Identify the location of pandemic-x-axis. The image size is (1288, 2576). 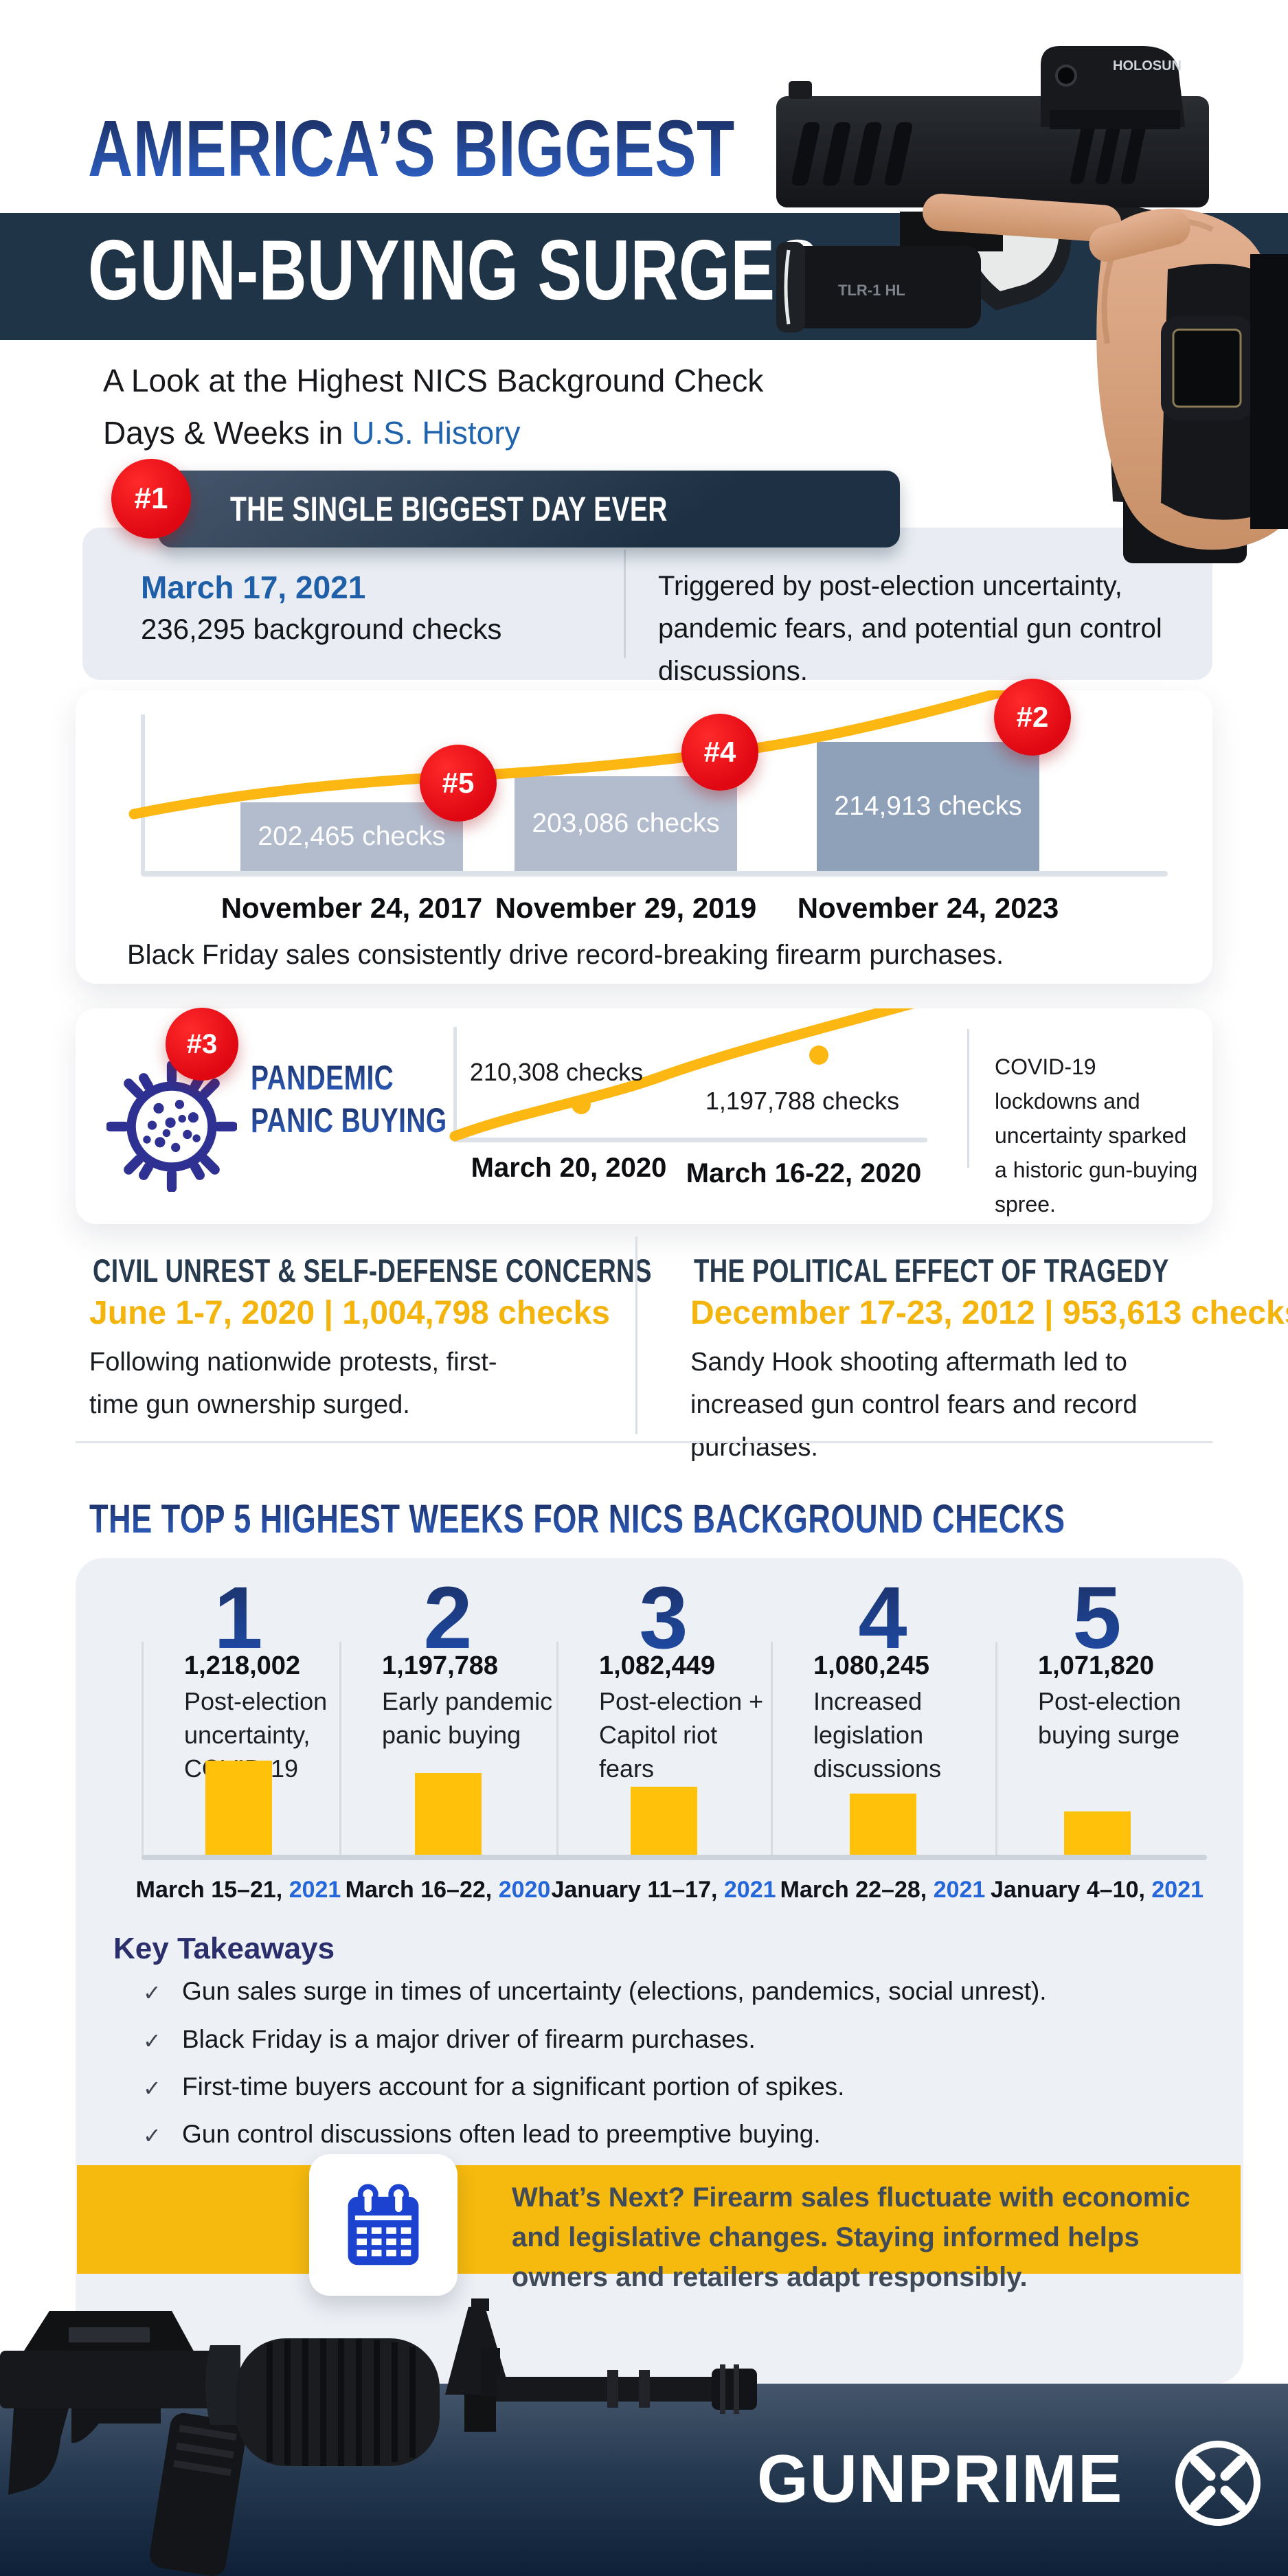
(690, 1140).